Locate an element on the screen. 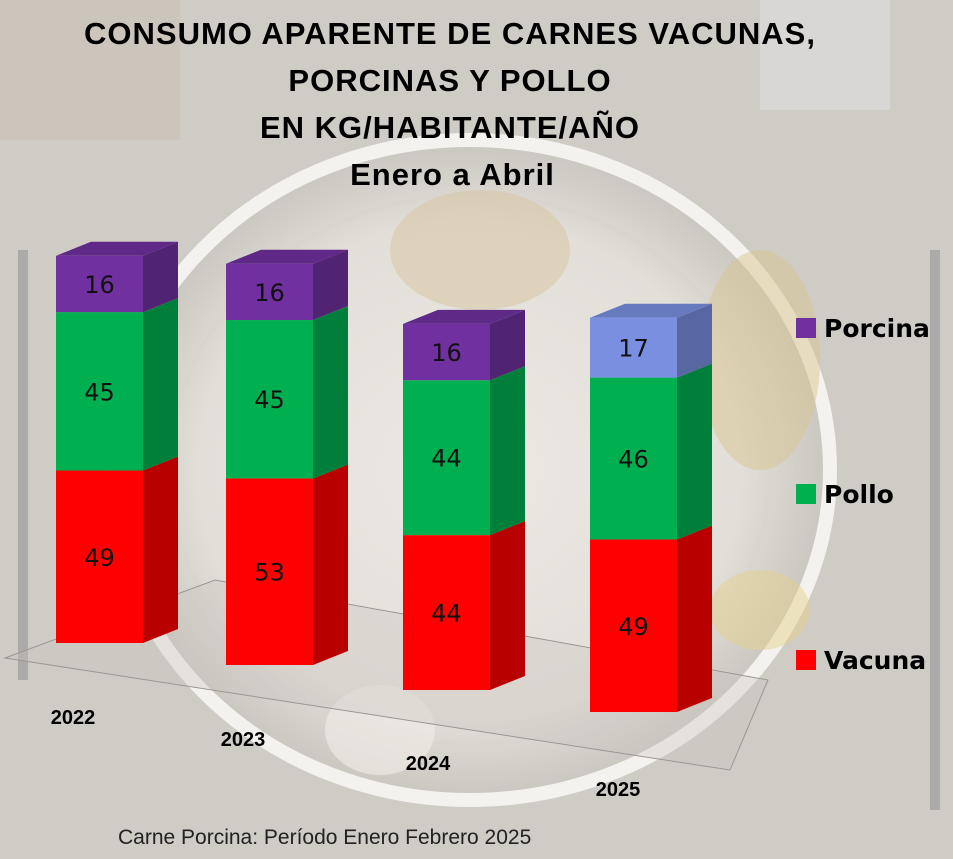  bar-front-pollo-2022 is located at coordinates (99, 391).